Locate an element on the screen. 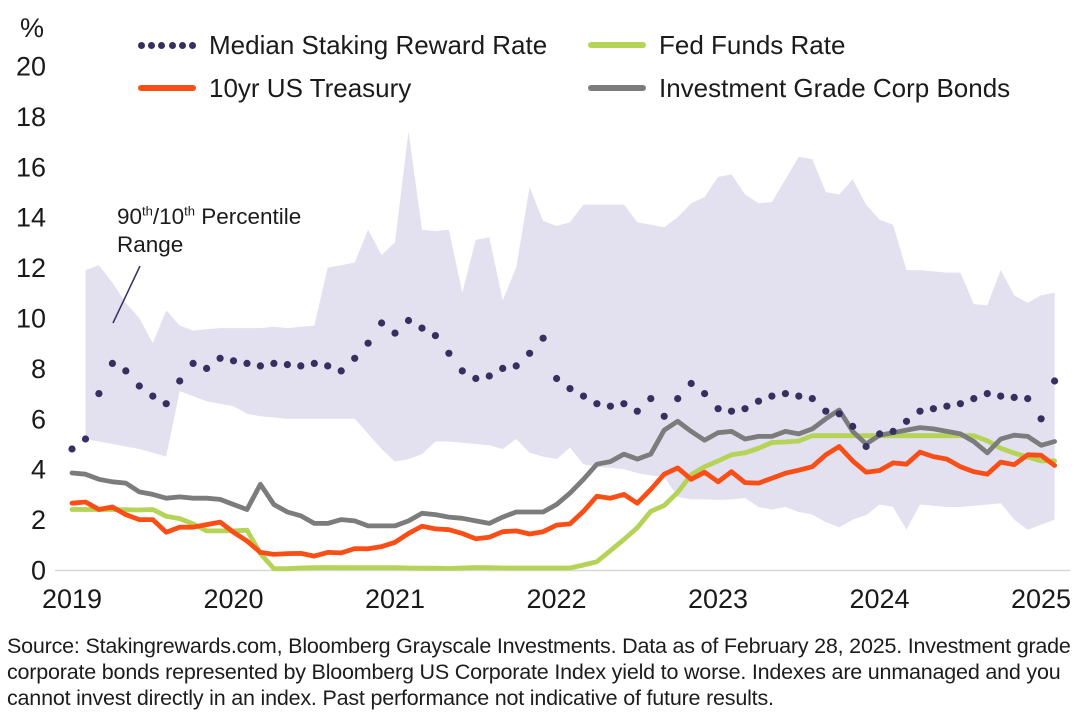 The image size is (1079, 717). y-tick-label: 12 is located at coordinates (31, 268).